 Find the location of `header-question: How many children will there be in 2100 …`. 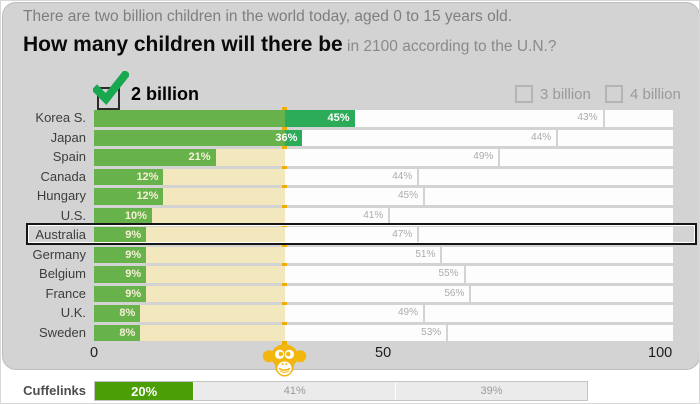

header-question: How many children will there be in 2100 … is located at coordinates (289, 45).